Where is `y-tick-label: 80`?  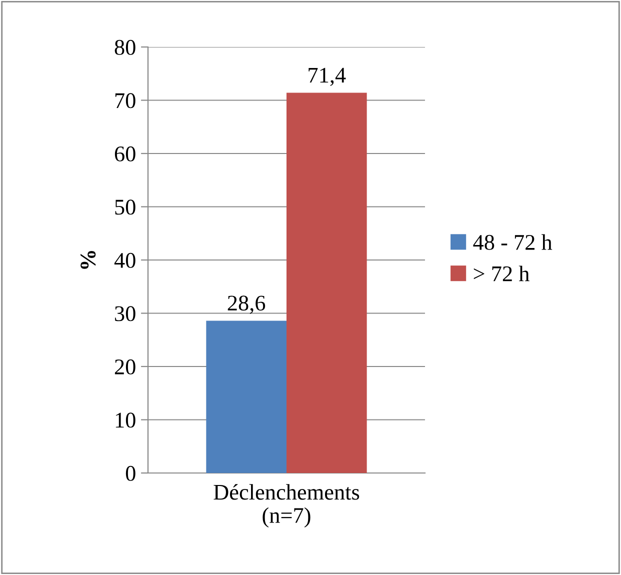
y-tick-label: 80 is located at coordinates (125, 47).